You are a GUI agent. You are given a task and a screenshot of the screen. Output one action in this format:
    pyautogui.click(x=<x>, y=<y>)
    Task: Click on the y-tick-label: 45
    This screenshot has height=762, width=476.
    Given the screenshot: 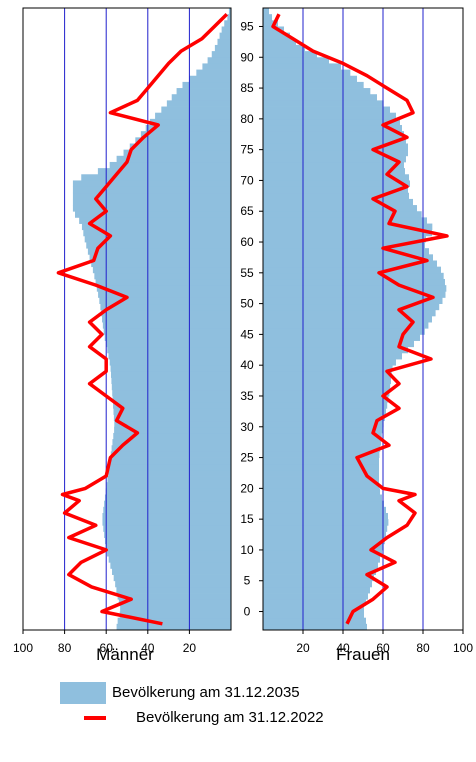 What is the action you would take?
    pyautogui.click(x=247, y=334)
    